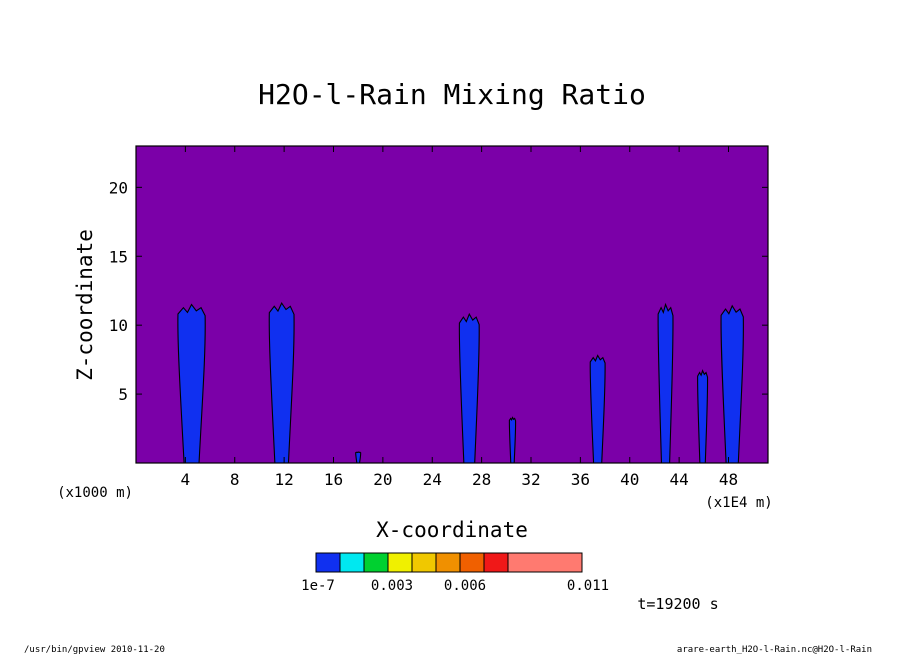 This screenshot has height=654, width=904. What do you see at coordinates (774, 649) in the screenshot?
I see `footer-right: arare-earth_H2O-l-Rain.nc@H2O-l-Rain` at bounding box center [774, 649].